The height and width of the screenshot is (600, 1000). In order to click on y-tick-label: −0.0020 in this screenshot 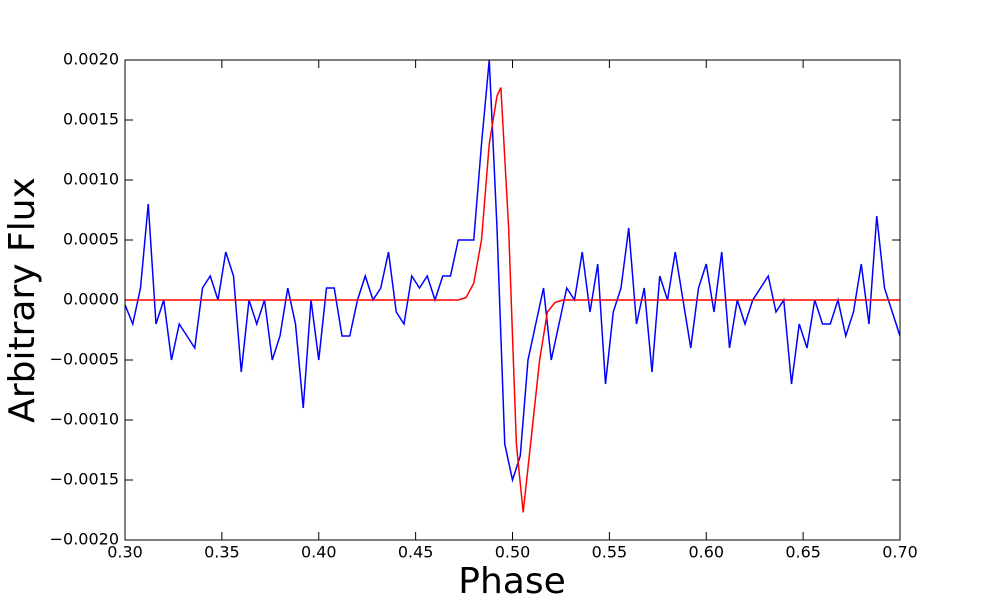, I will do `click(84, 539)`.